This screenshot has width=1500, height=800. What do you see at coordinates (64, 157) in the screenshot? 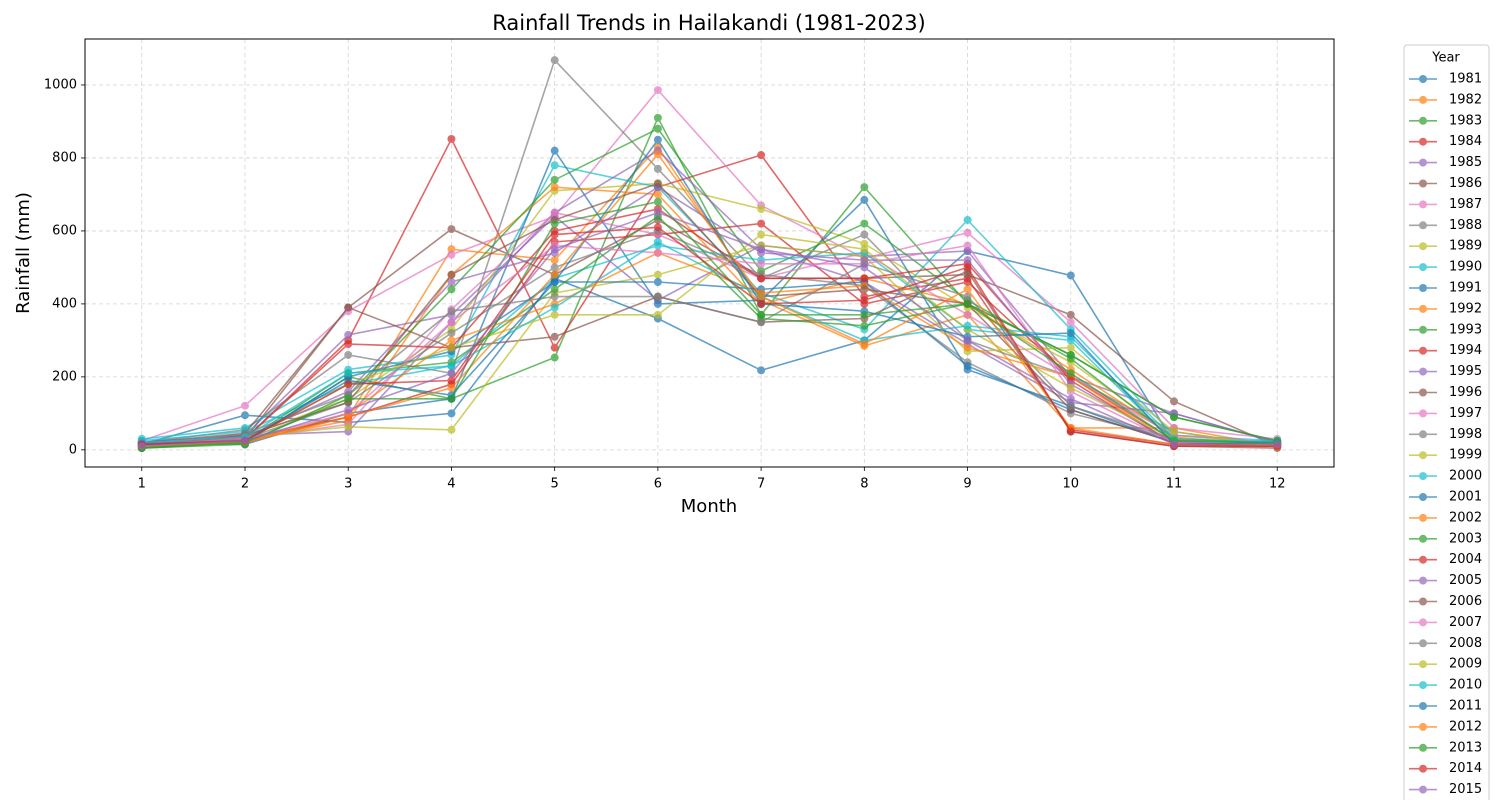
I see `y-tick-label: 800` at bounding box center [64, 157].